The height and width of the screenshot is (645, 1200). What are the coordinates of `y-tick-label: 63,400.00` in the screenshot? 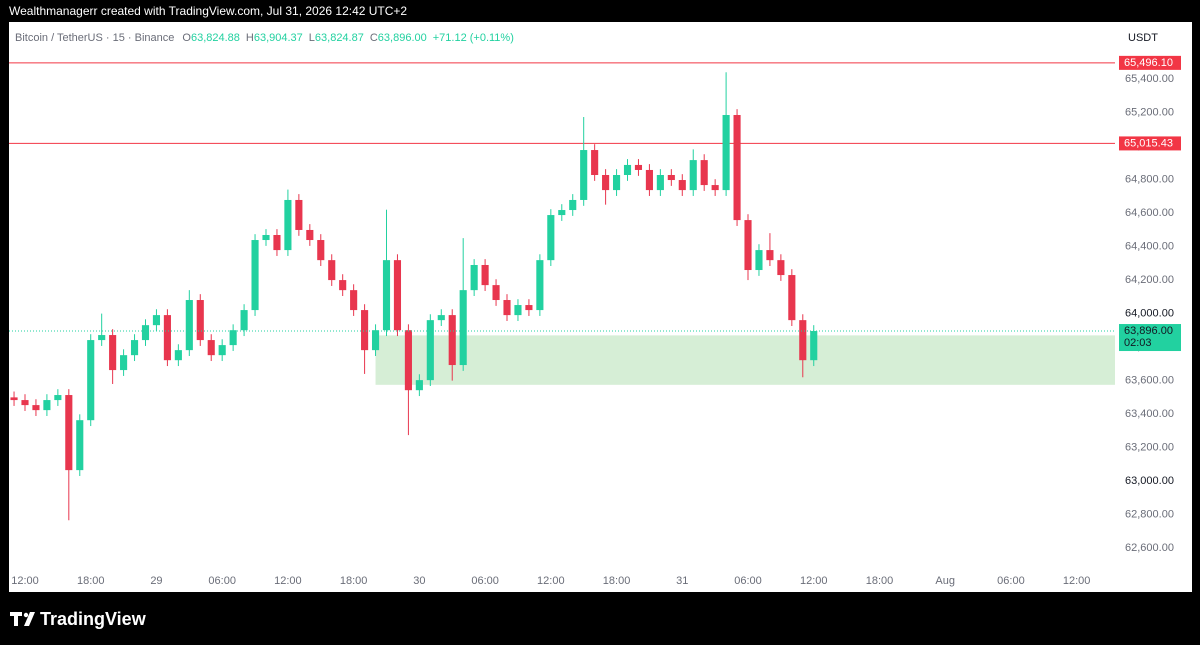 It's located at (1149, 414).